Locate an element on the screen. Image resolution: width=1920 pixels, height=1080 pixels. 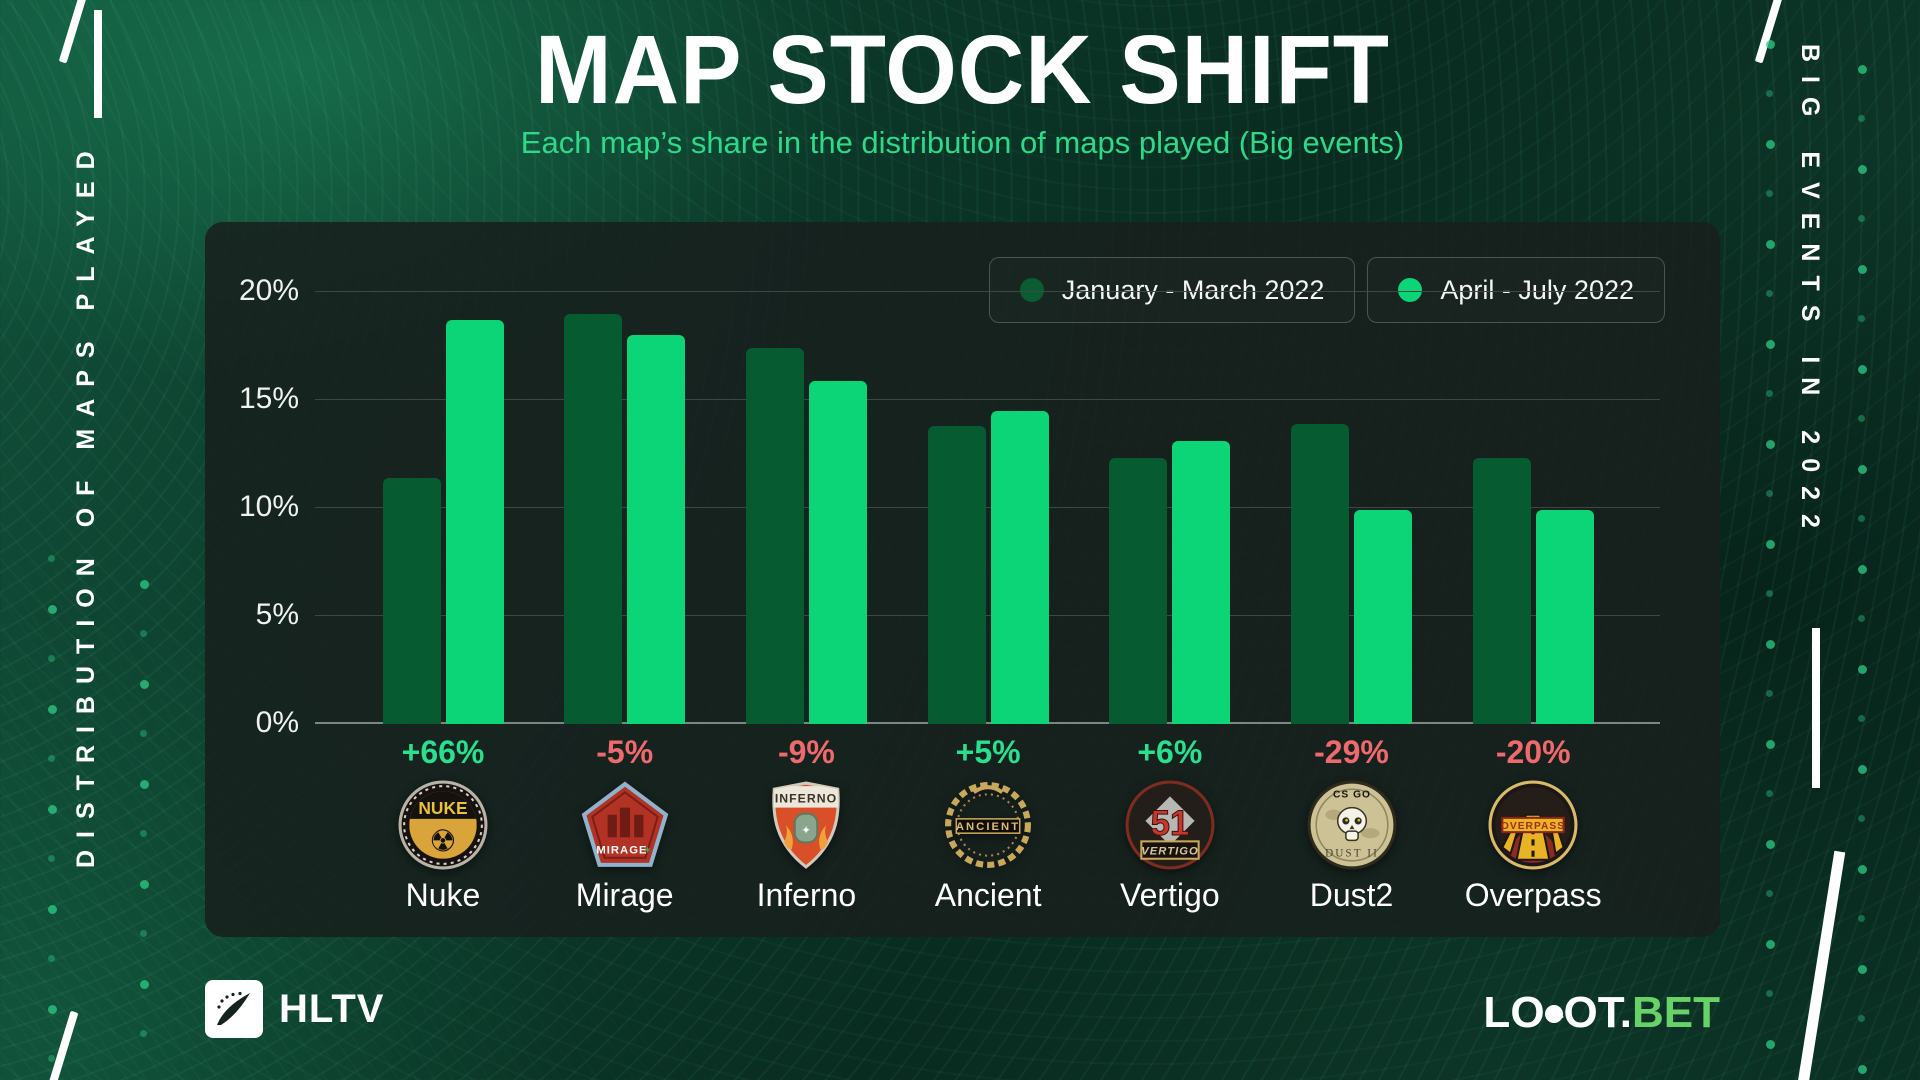
svg-text: DUST II is located at coordinates (1352, 854).